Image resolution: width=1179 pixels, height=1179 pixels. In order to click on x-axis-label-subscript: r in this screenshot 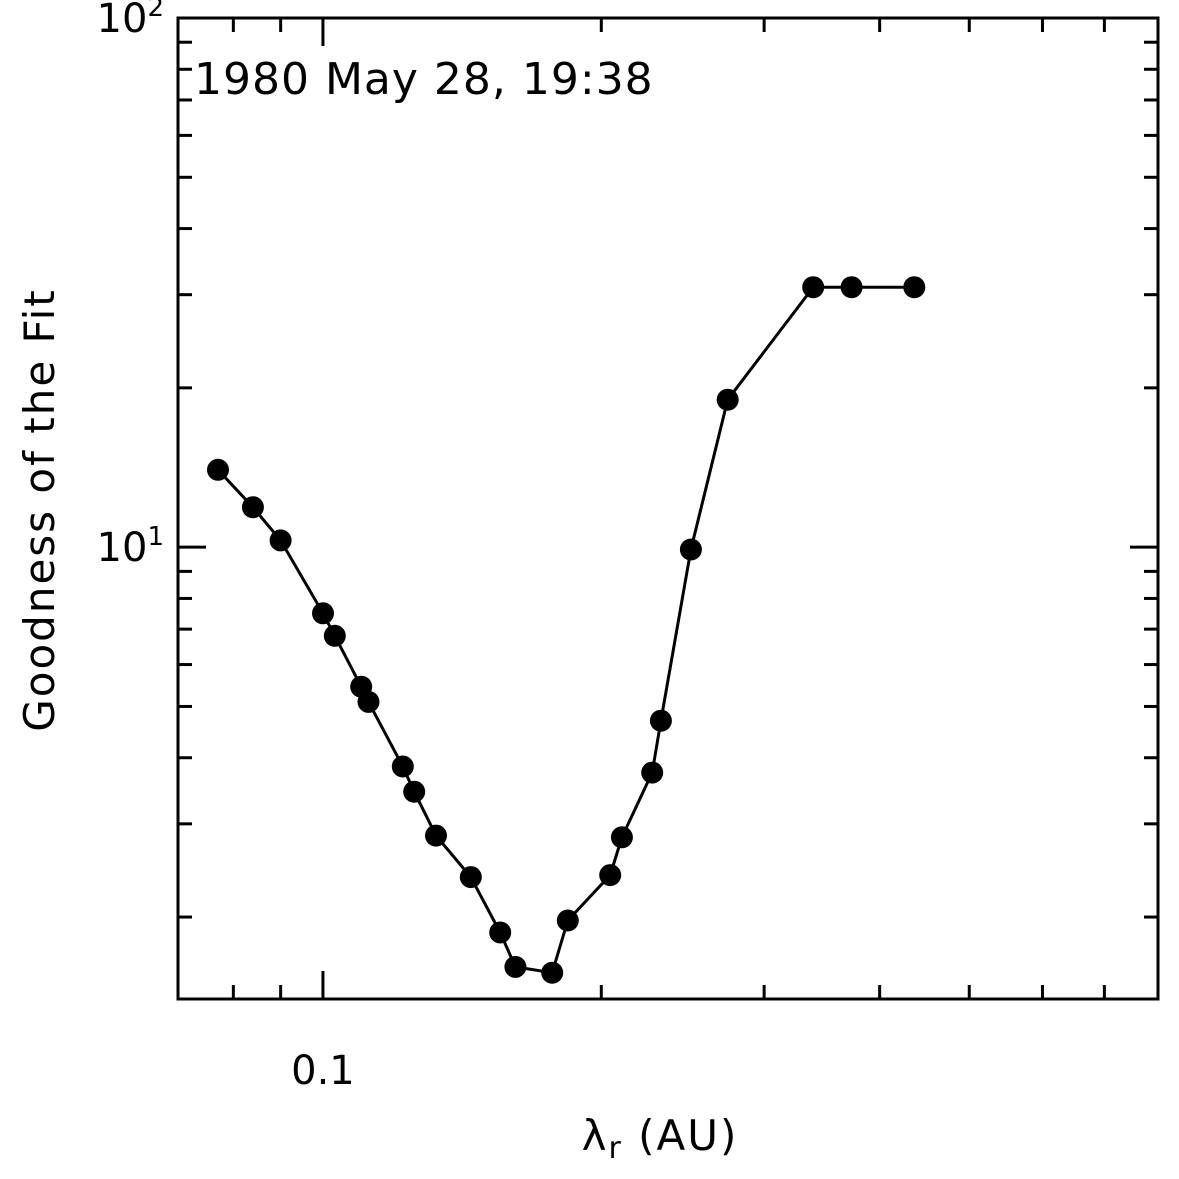, I will do `click(615, 1148)`.